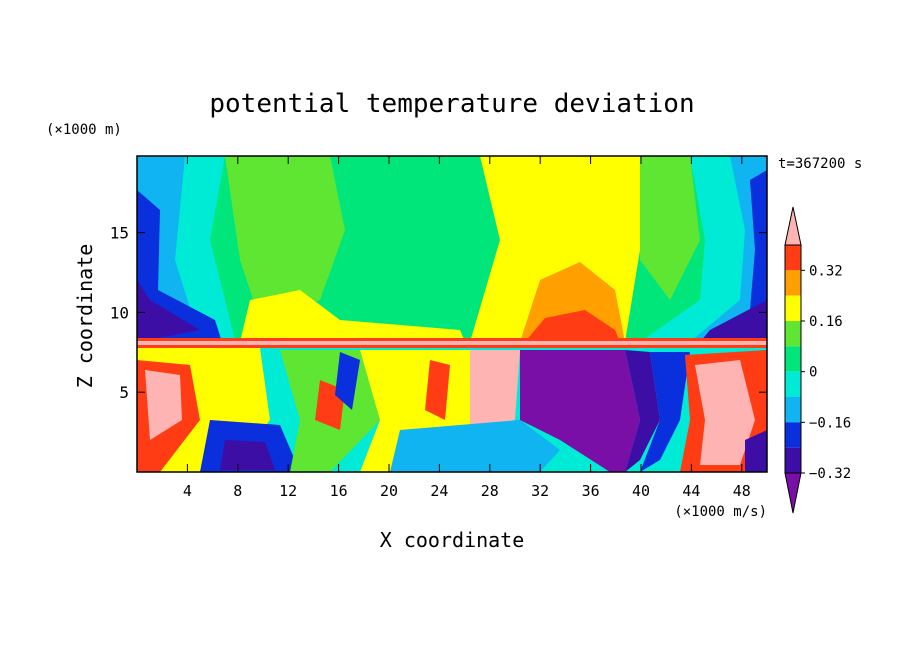  Describe the element at coordinates (813, 373) in the screenshot. I see `colorbar-tick-label: 0` at that location.